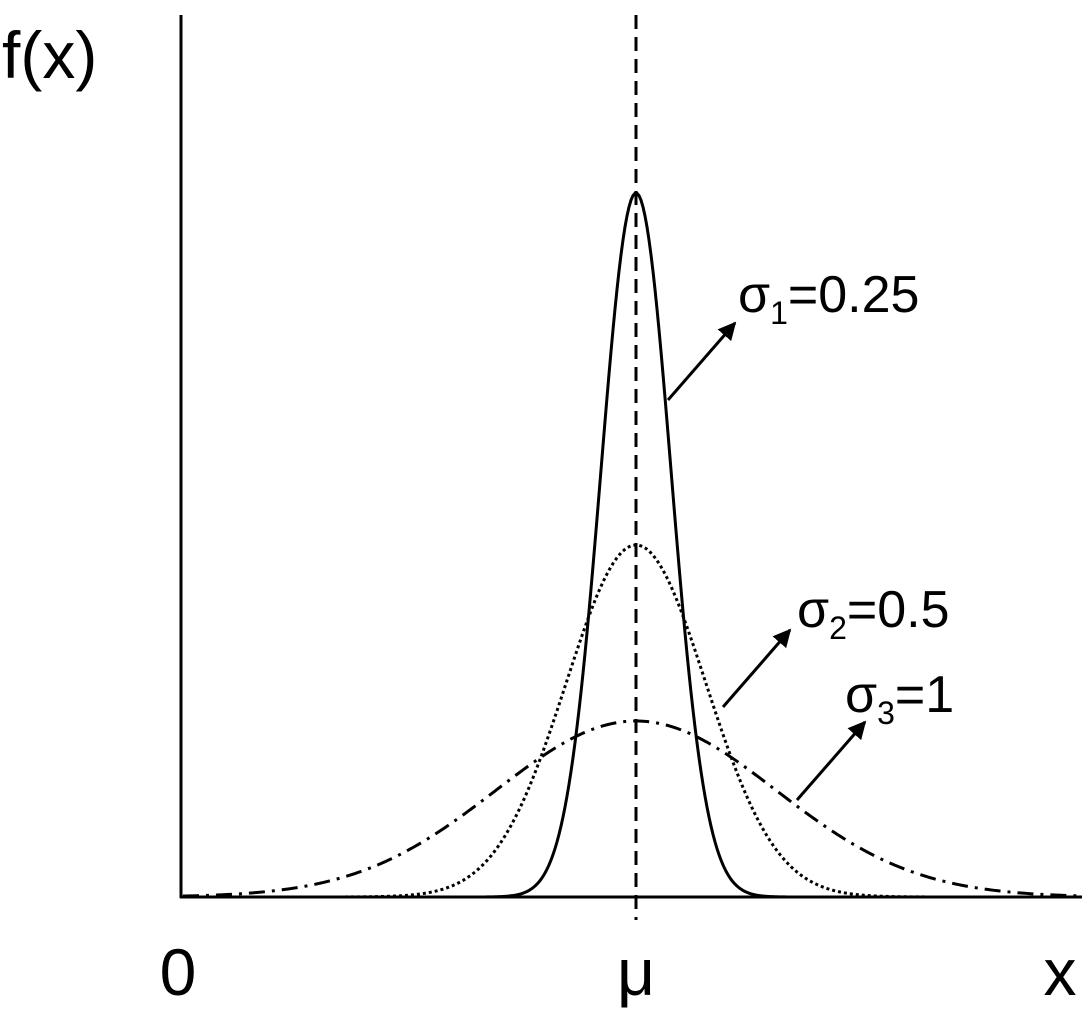 This screenshot has height=1010, width=1086. What do you see at coordinates (886, 713) in the screenshot?
I see `label-subscript: 3` at bounding box center [886, 713].